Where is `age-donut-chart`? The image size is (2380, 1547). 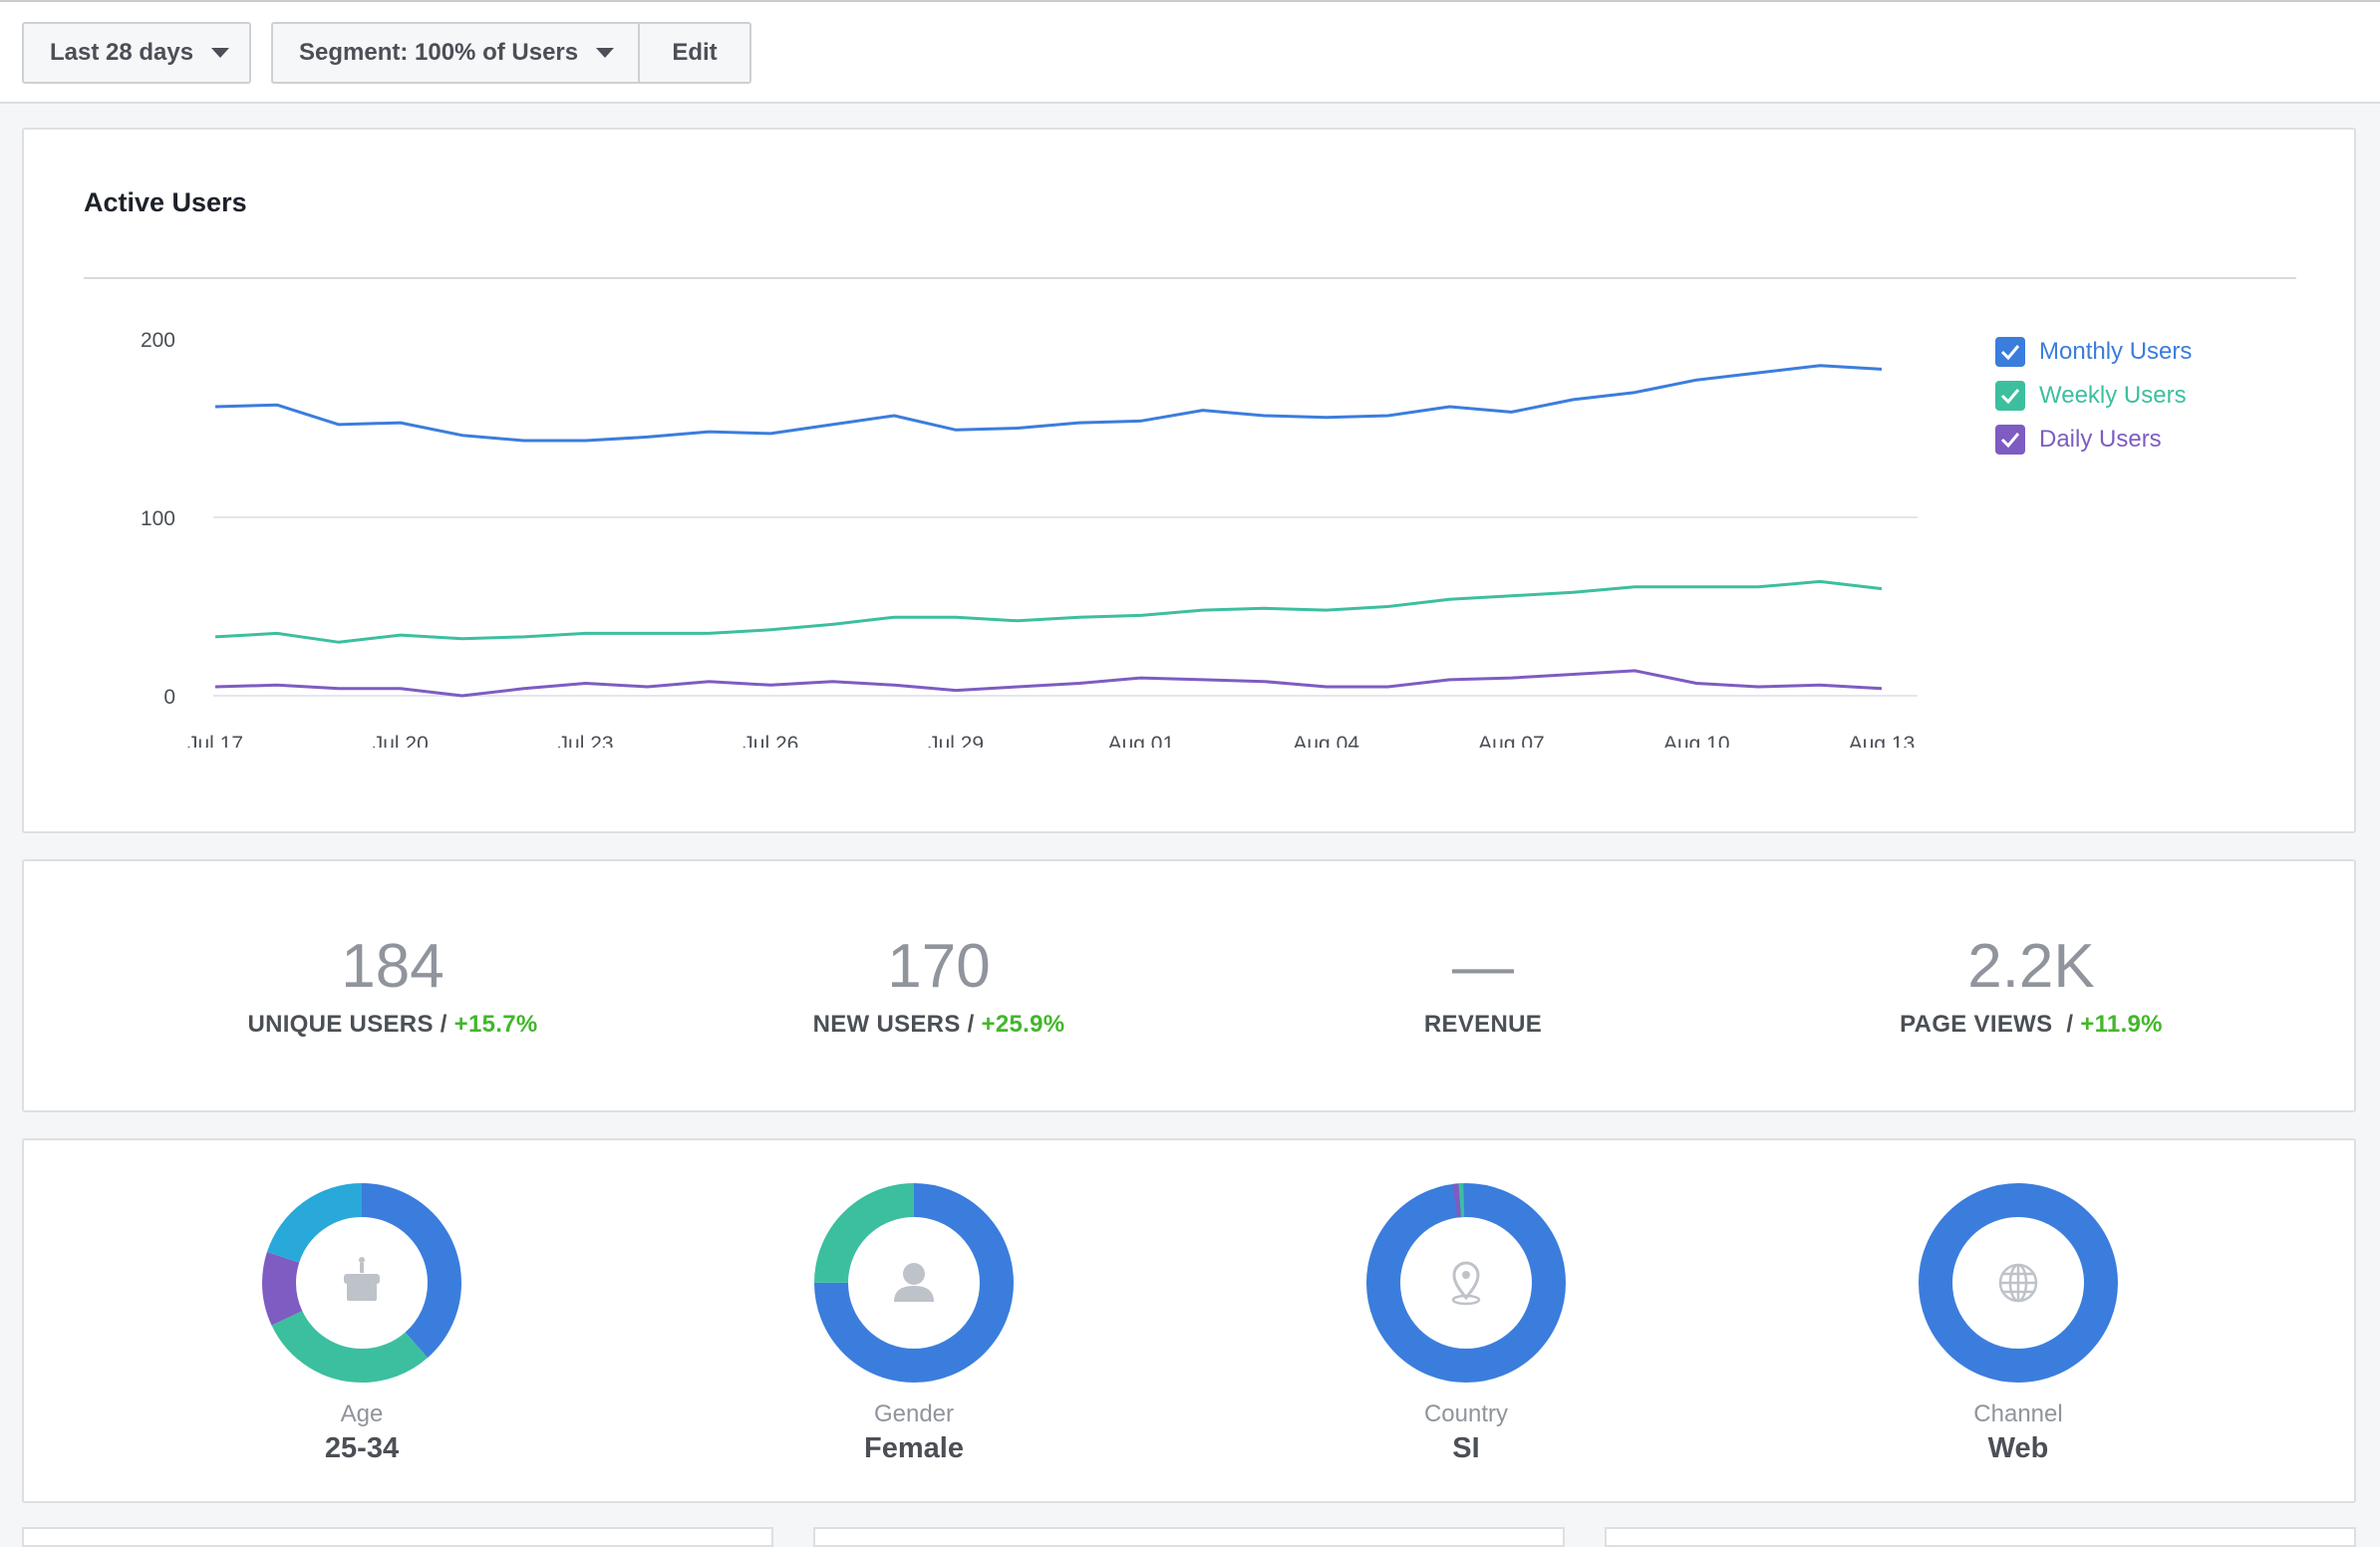 age-donut-chart is located at coordinates (361, 1283).